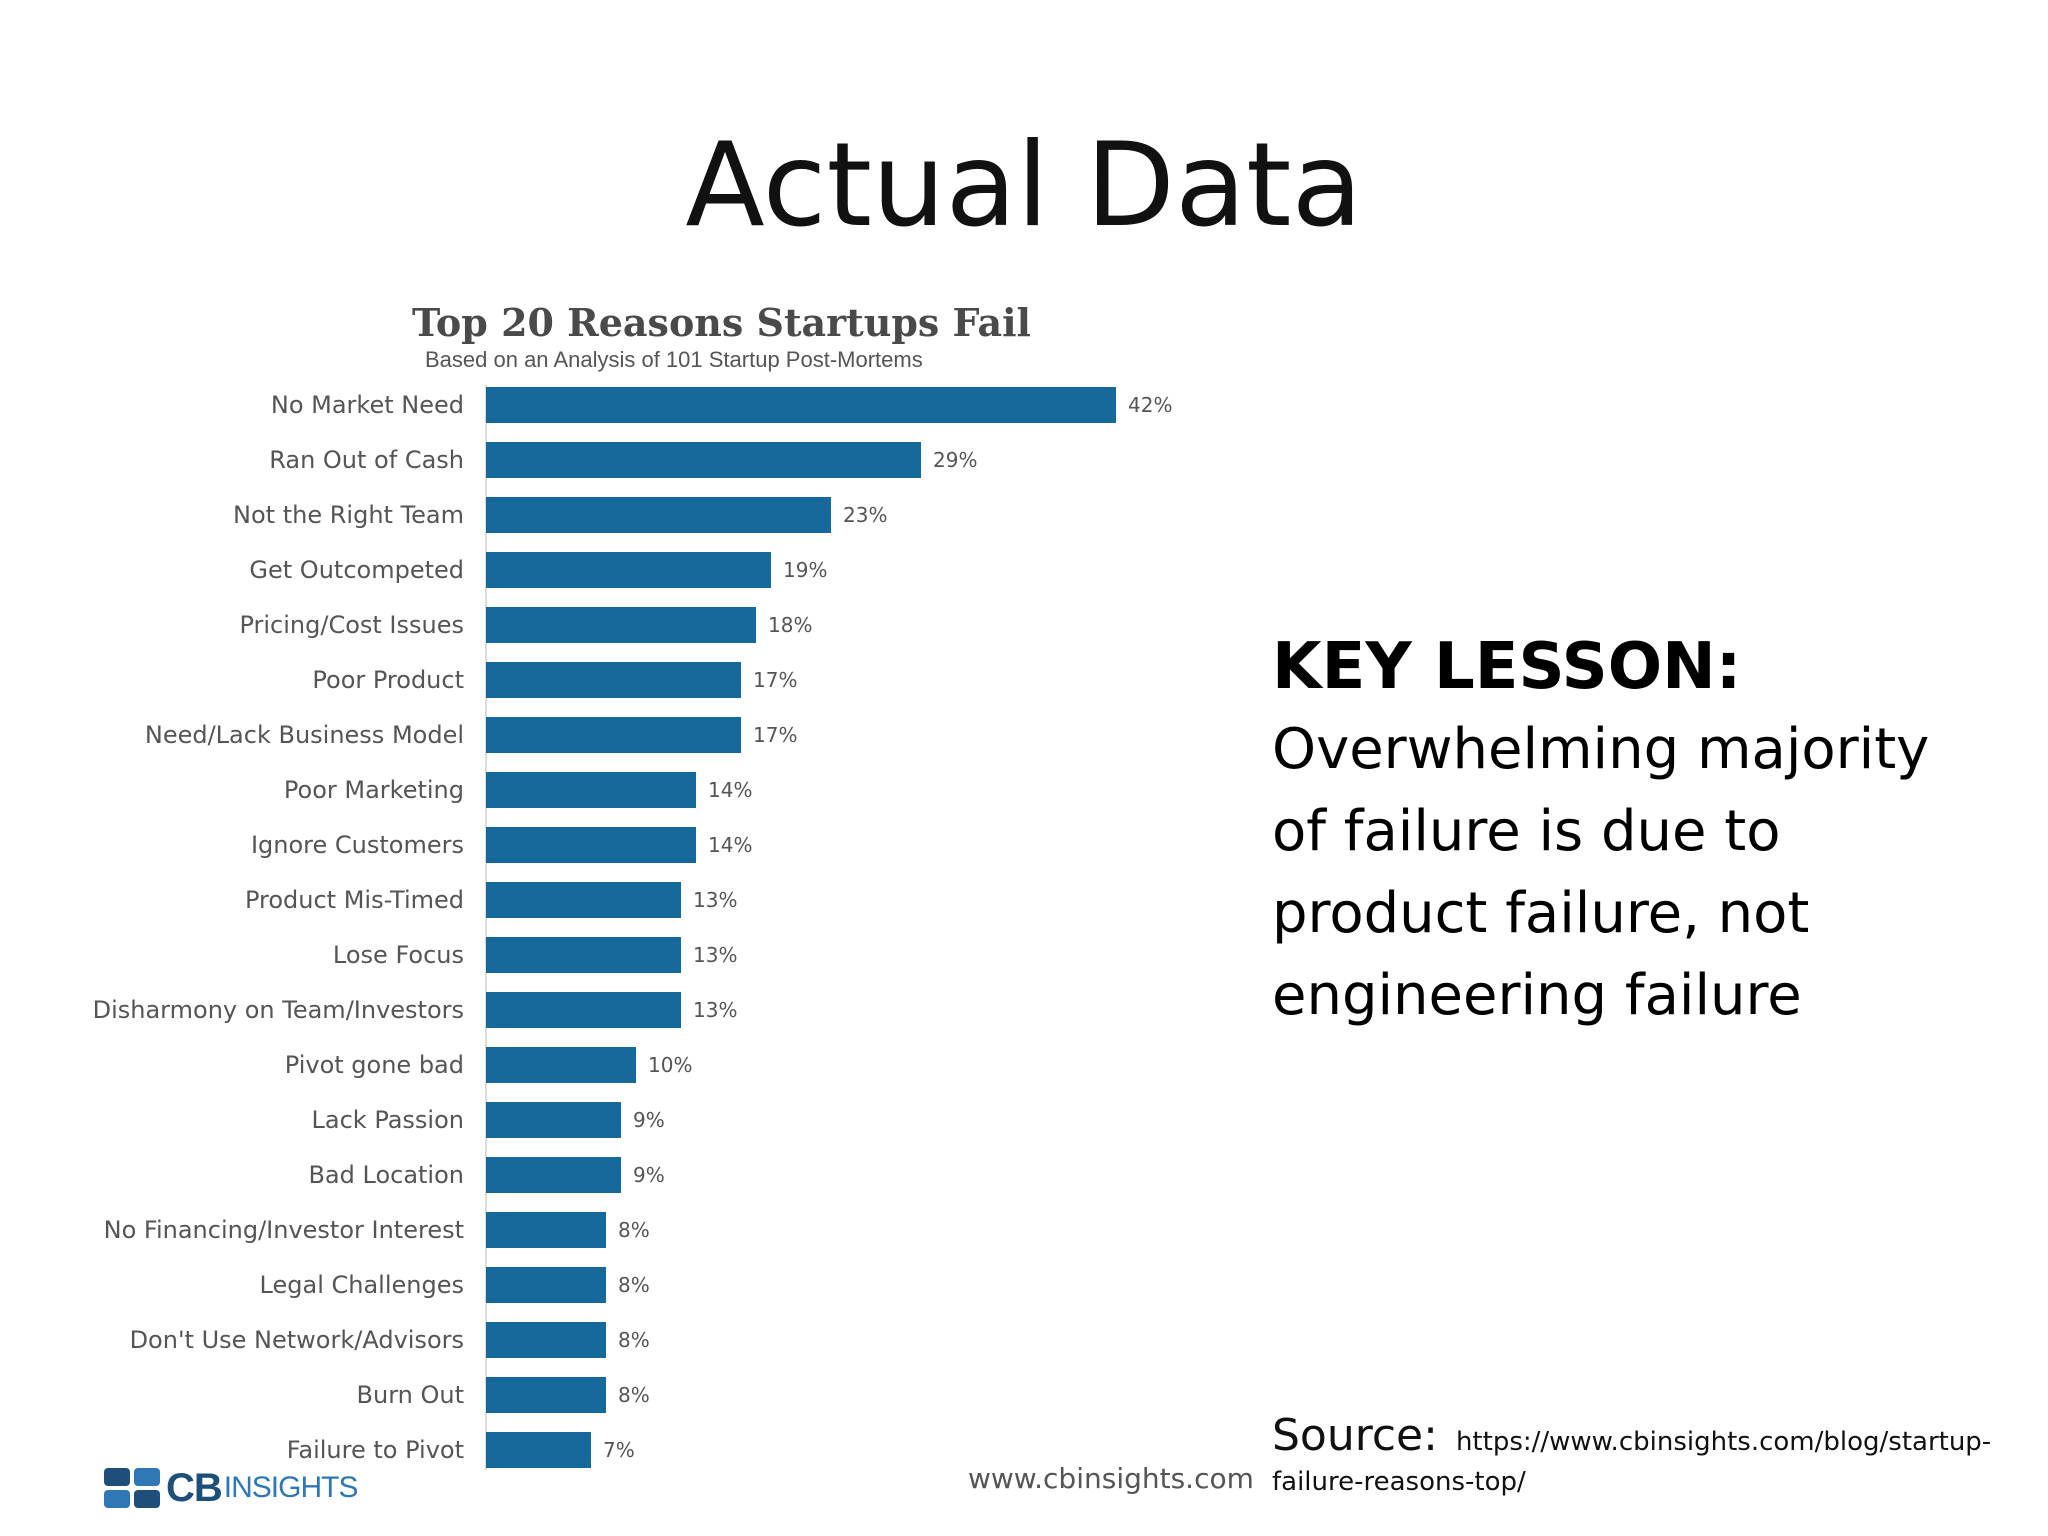  Describe the element at coordinates (805, 570) in the screenshot. I see `value-label: 19%` at that location.